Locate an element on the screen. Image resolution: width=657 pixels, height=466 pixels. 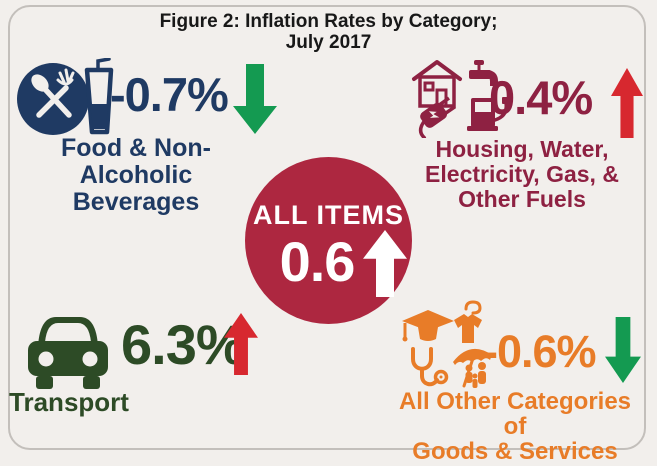
transport-label-line1: Transport is located at coordinates (69, 402).